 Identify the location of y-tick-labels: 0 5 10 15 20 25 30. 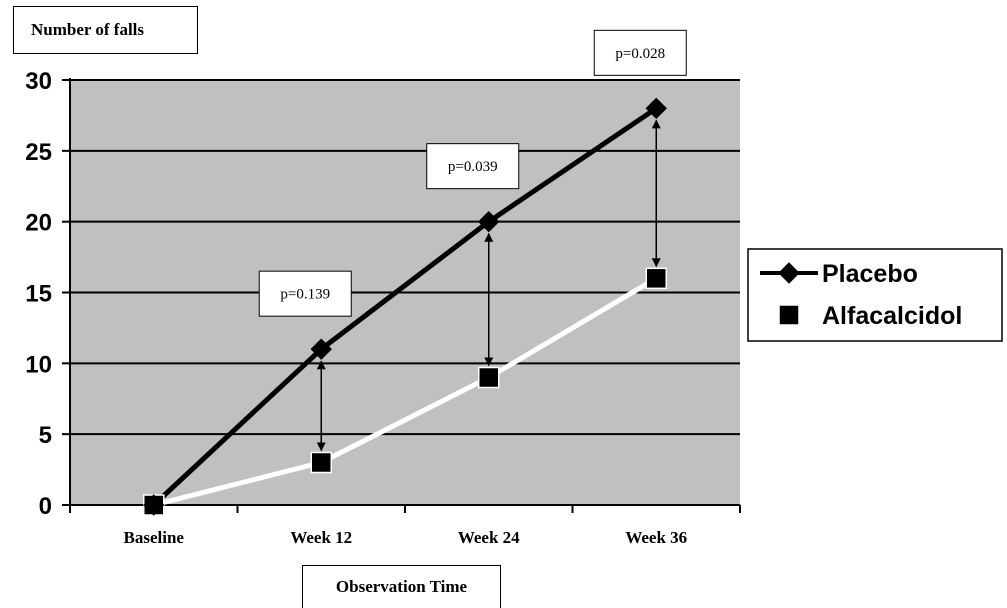
(38, 294).